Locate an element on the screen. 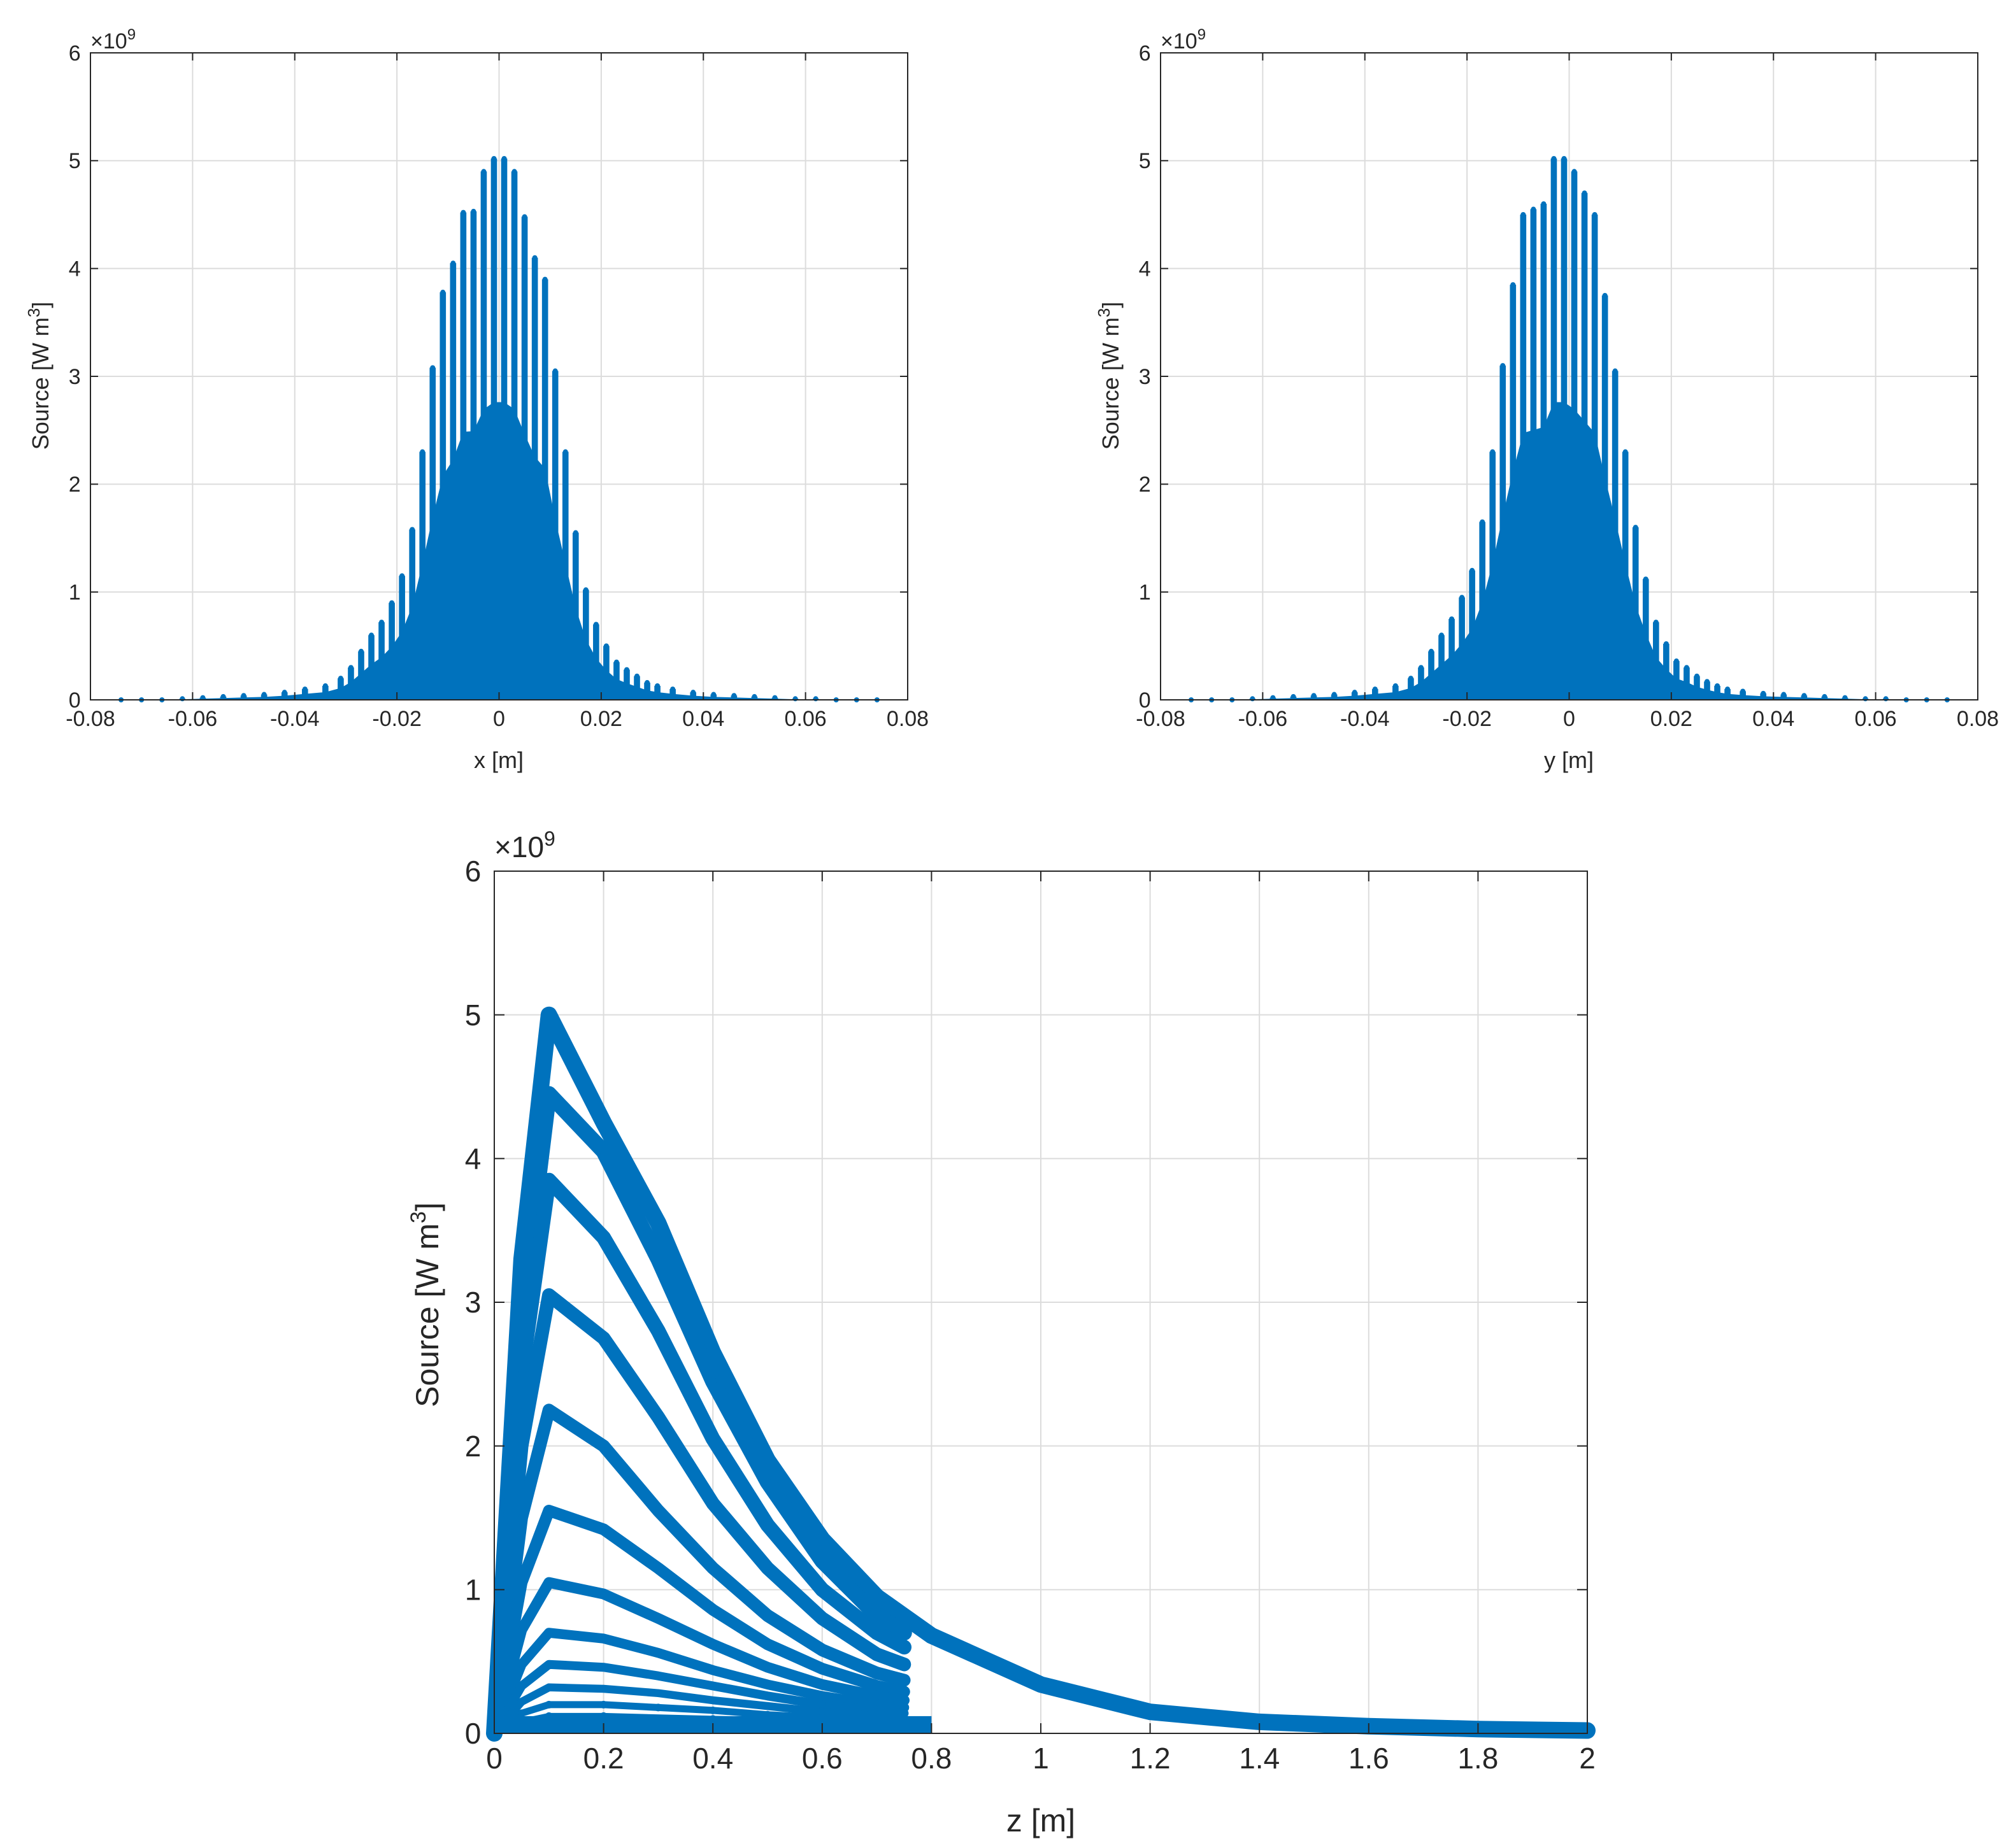 The height and width of the screenshot is (1848, 2016). x-profile-x-tick-label: 0 is located at coordinates (499, 719).